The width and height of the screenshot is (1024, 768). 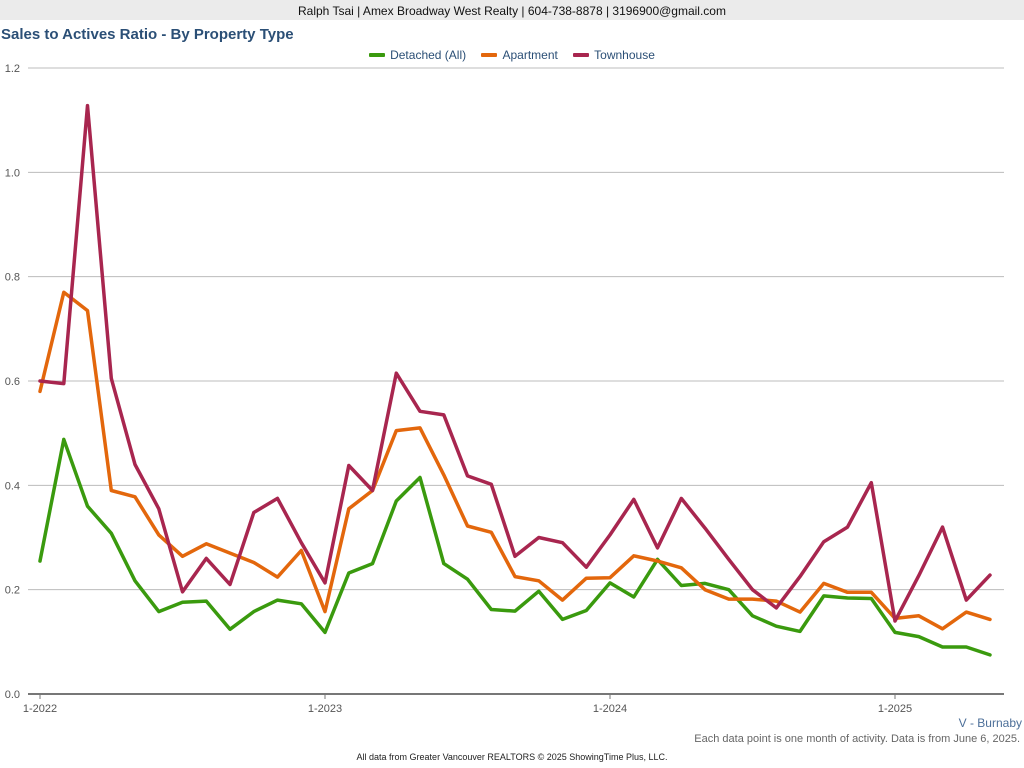 What do you see at coordinates (12, 591) in the screenshot?
I see `y-tick-label: 0.2` at bounding box center [12, 591].